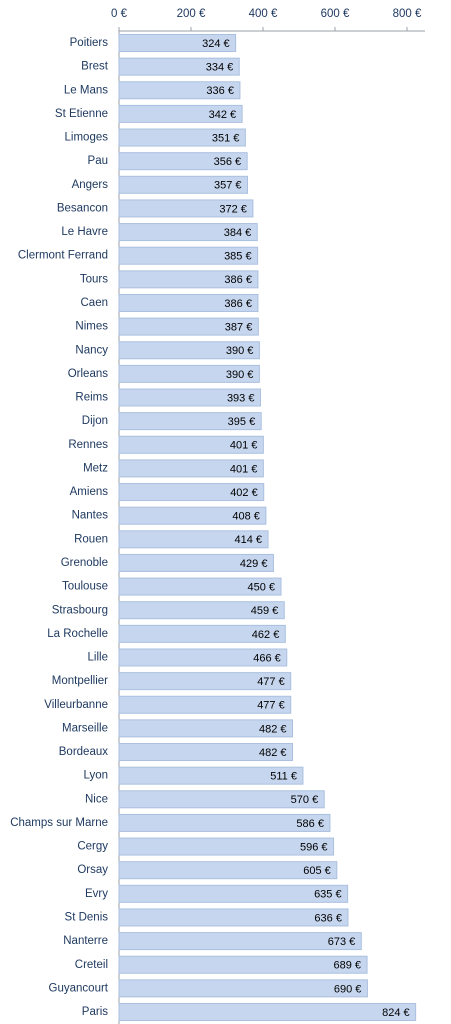 This screenshot has width=451, height=1024. What do you see at coordinates (220, 68) in the screenshot?
I see `value-label: 334 €` at bounding box center [220, 68].